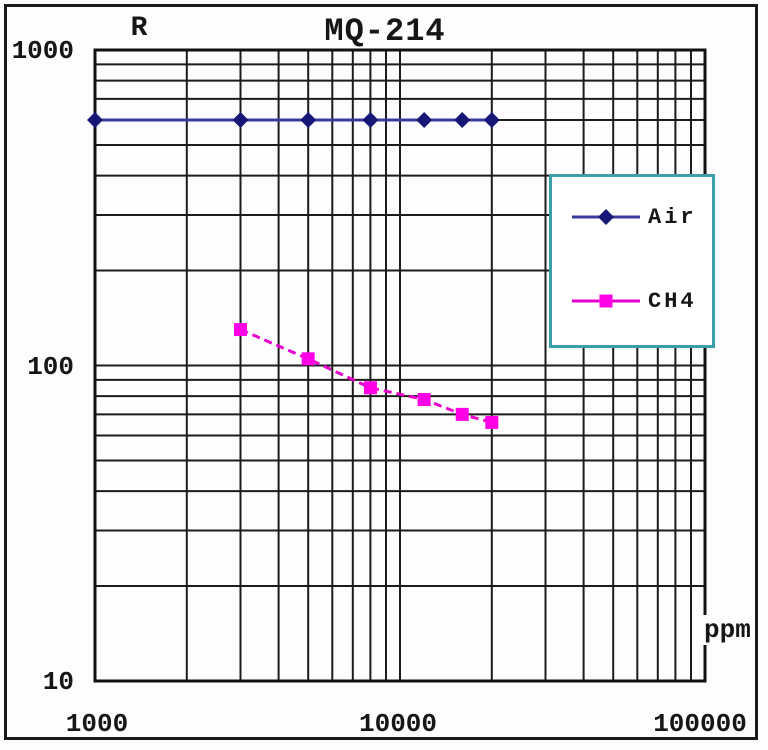  Describe the element at coordinates (97, 724) in the screenshot. I see `x-tick-1000: 1000` at that location.